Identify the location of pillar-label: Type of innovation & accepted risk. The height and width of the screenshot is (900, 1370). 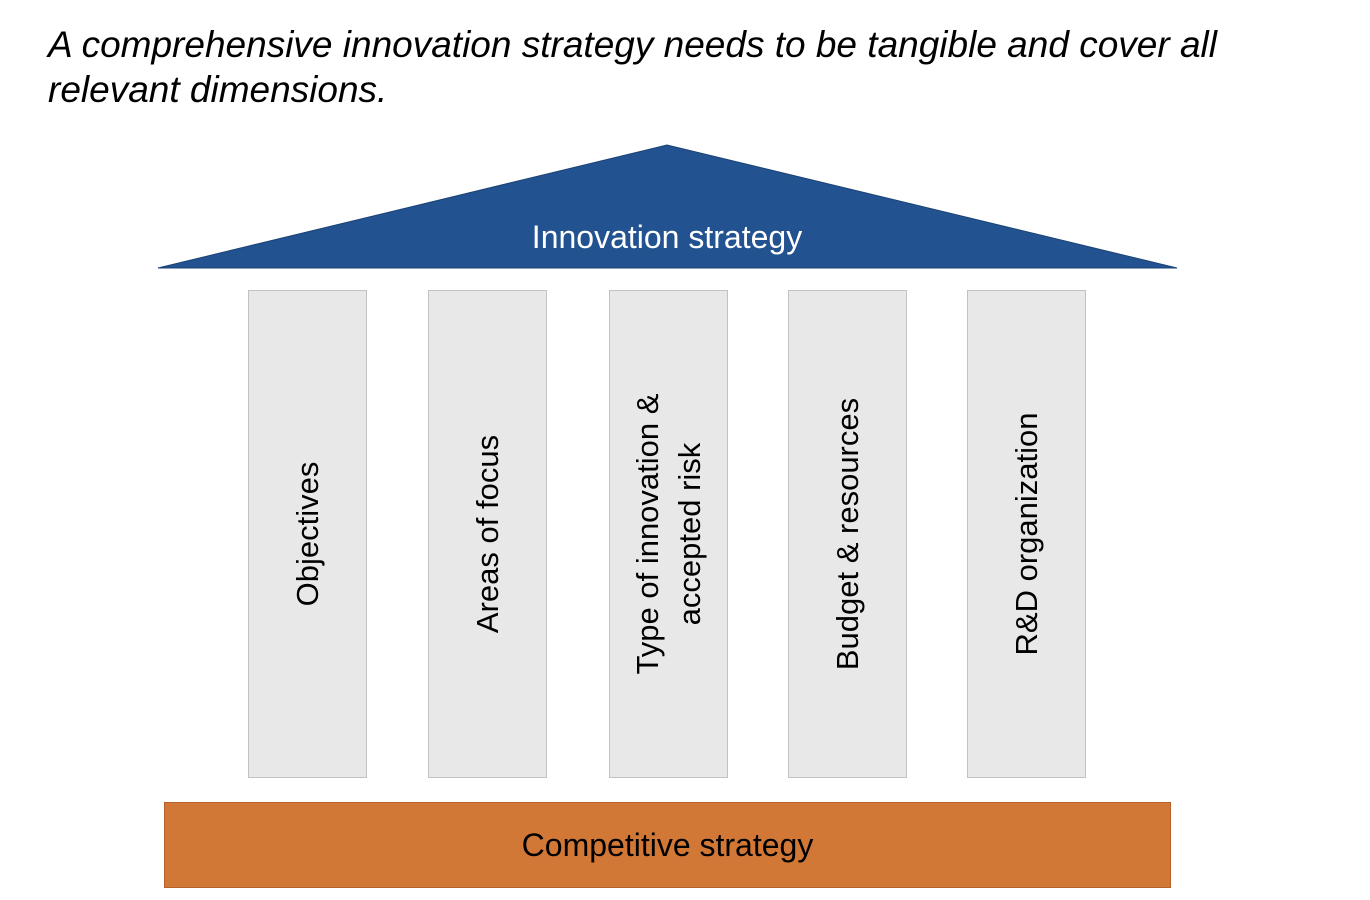
(668, 534).